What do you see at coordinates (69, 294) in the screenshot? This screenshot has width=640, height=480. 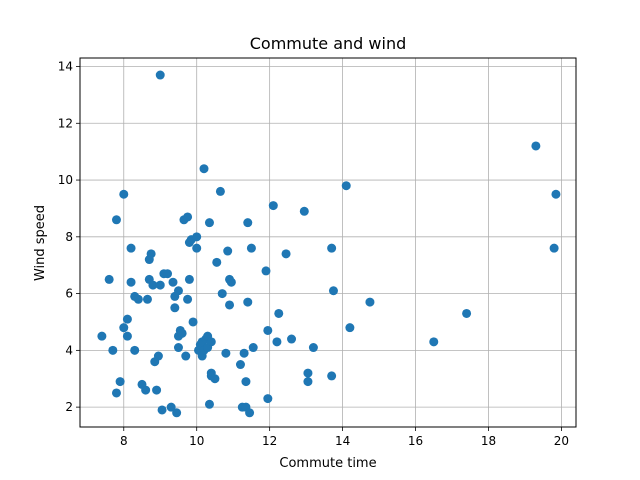 I see `y-tick-label: 6` at bounding box center [69, 294].